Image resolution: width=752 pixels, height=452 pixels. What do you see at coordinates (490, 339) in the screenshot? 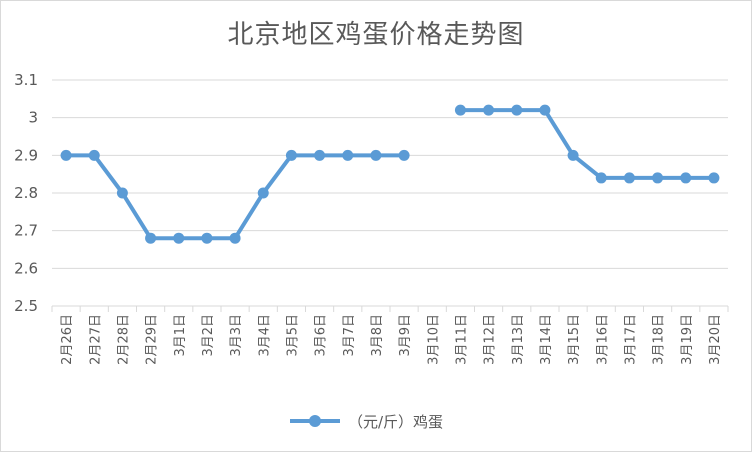
I see `x-tick-label-15: 3月12日` at bounding box center [490, 339].